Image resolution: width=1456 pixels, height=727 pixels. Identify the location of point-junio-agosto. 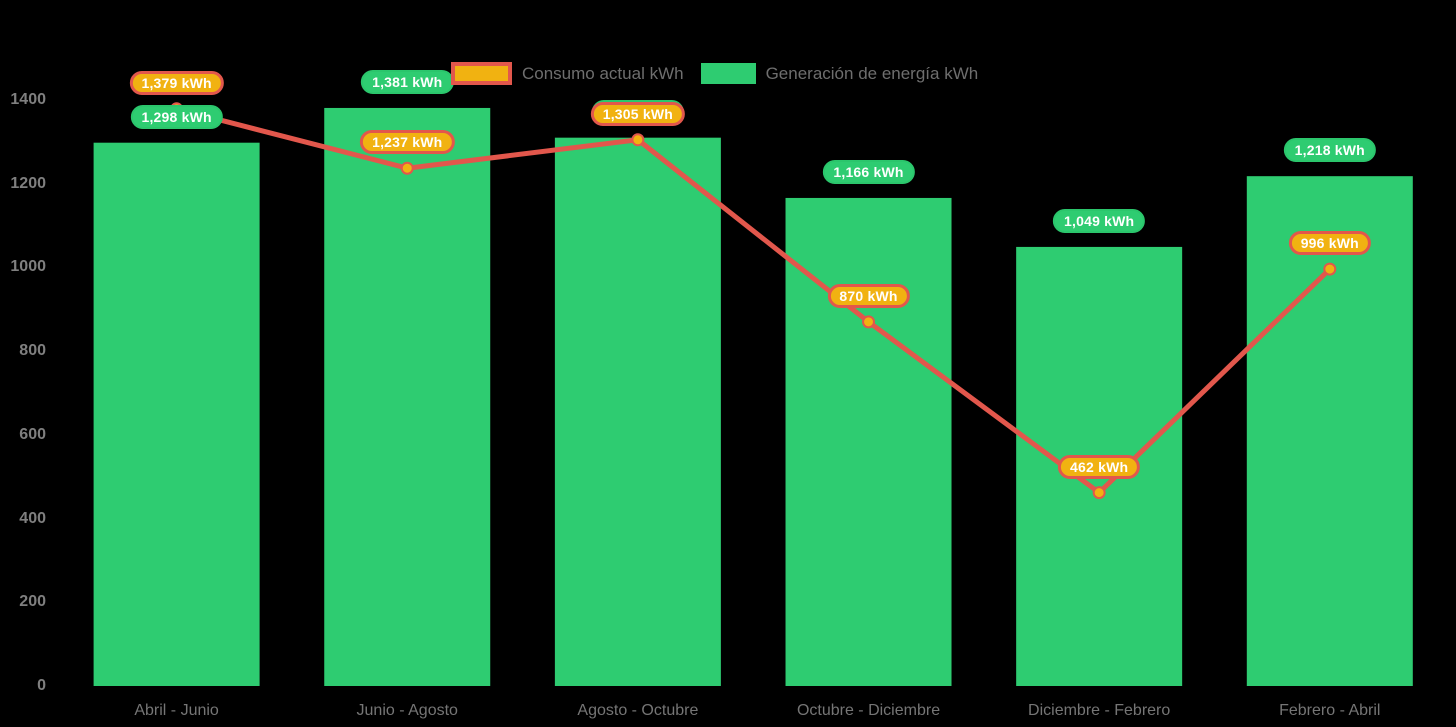
(407, 168).